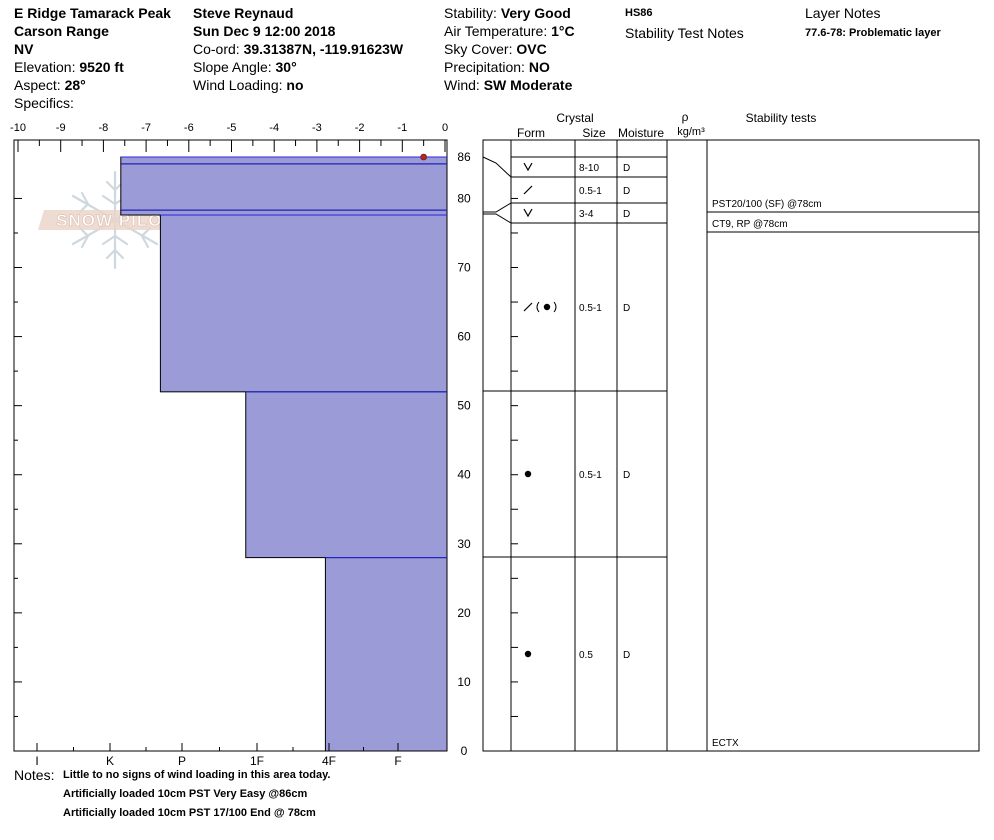 The height and width of the screenshot is (840, 994). What do you see at coordinates (750, 224) in the screenshot?
I see `stability-test-label: CT9, RP @78cm` at bounding box center [750, 224].